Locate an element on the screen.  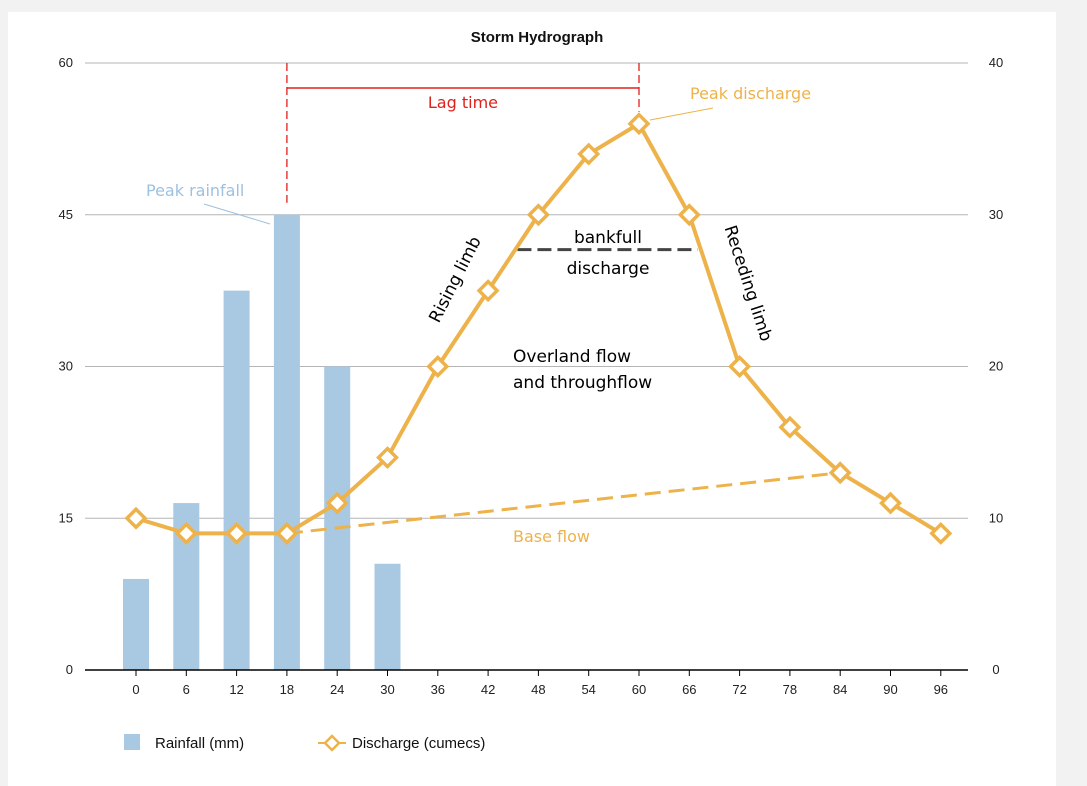
rainfall-bars is located at coordinates (262, 442).